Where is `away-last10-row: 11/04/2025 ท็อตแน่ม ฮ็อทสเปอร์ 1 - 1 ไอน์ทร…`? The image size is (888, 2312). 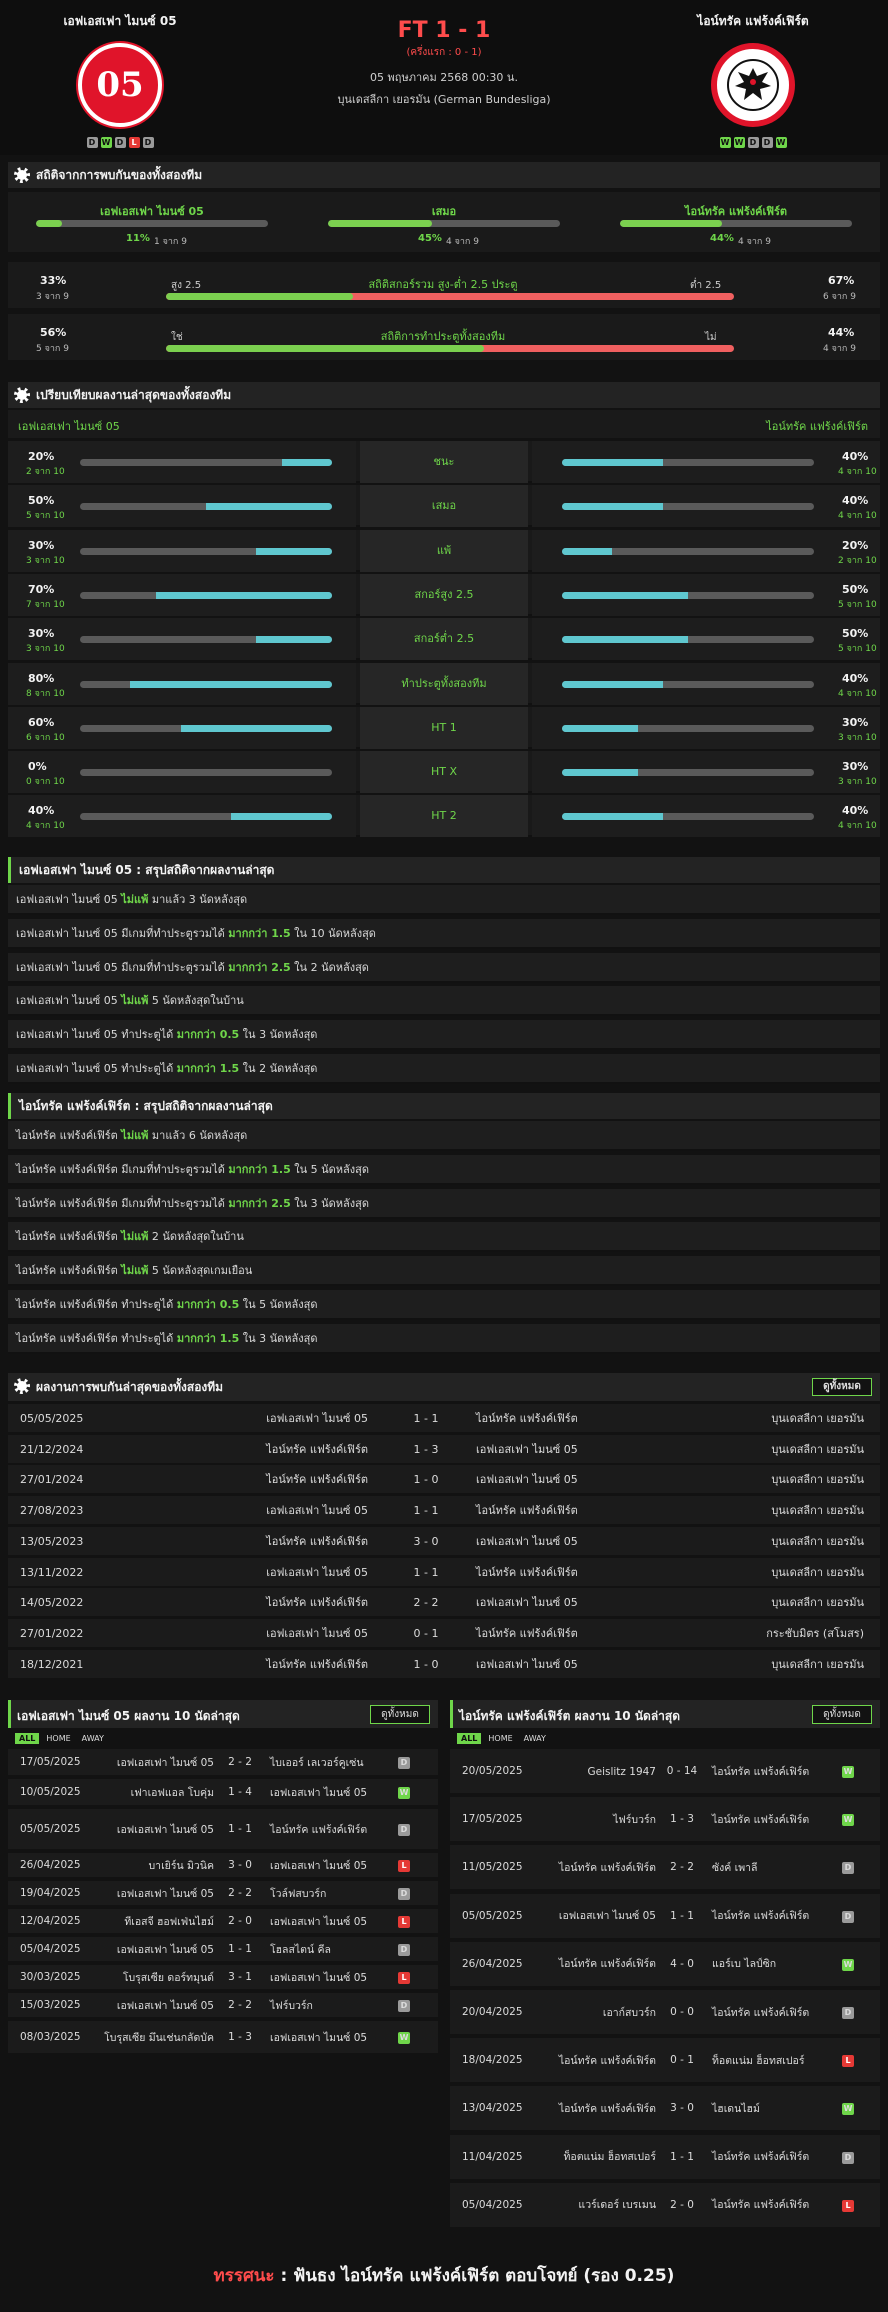 away-last10-row: 11/04/2025 ท็อตแน่ม ฮ็อทสเปอร์ 1 - 1 ไอน์ทร… is located at coordinates (665, 2157).